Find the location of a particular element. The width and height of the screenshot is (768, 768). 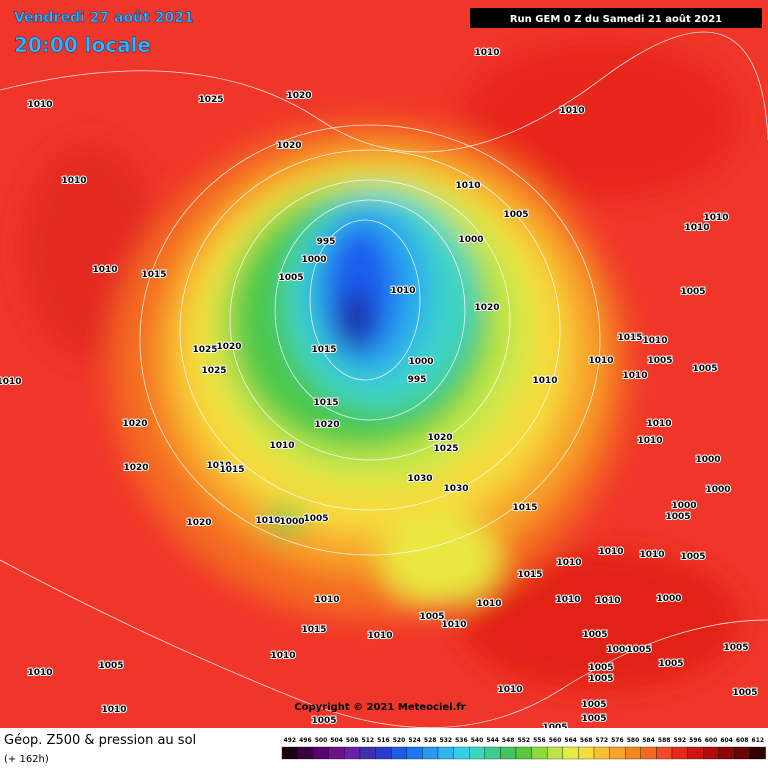

colorbar-label: 492 is located at coordinates (290, 740).